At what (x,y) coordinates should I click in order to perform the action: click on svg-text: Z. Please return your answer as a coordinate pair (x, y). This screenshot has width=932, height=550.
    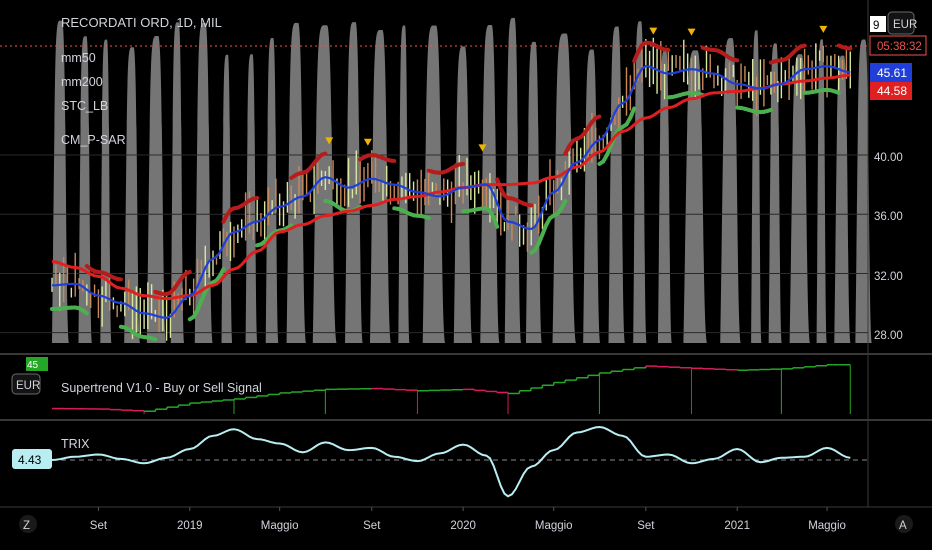
    Looking at the image, I should click on (26, 526).